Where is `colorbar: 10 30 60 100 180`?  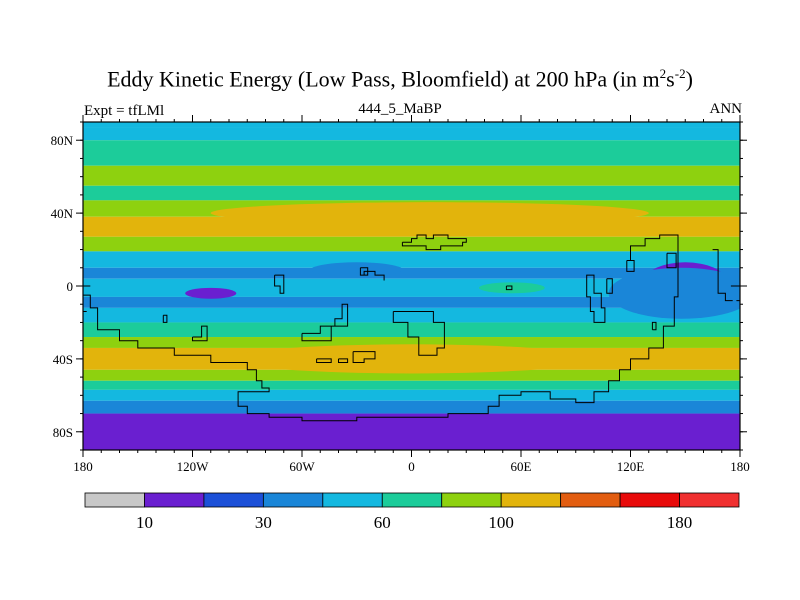 colorbar: 10 30 60 100 180 is located at coordinates (412, 512).